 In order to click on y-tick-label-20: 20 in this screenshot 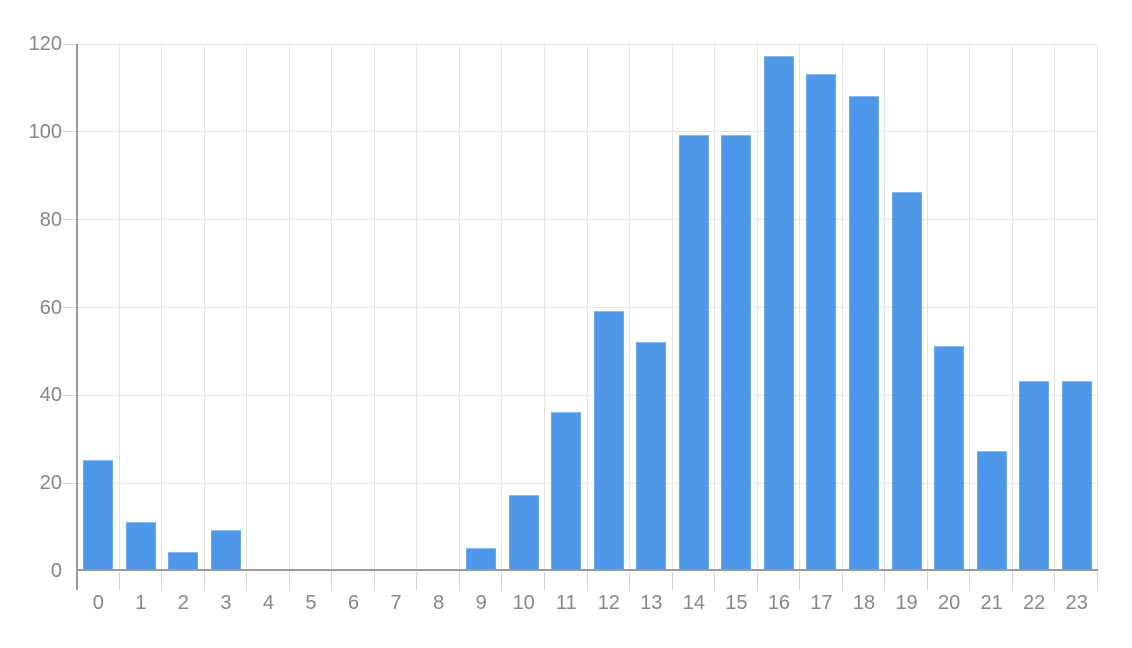, I will do `click(50, 483)`.